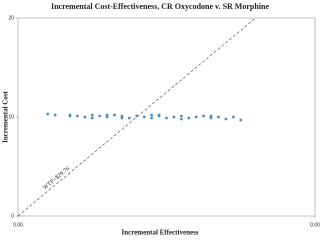 The height and width of the screenshot is (240, 320). Describe the element at coordinates (11, 18) in the screenshot. I see `y-tick-label: 20` at that location.